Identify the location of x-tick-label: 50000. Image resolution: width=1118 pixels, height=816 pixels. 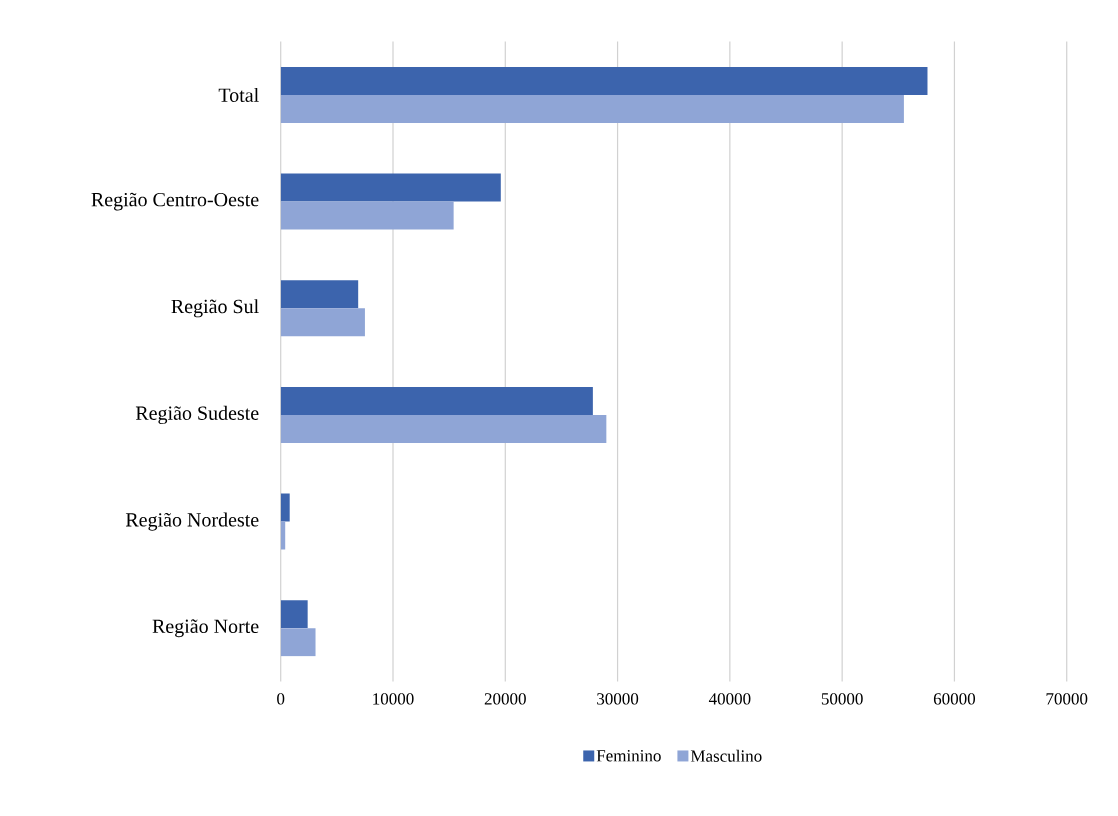
(842, 699).